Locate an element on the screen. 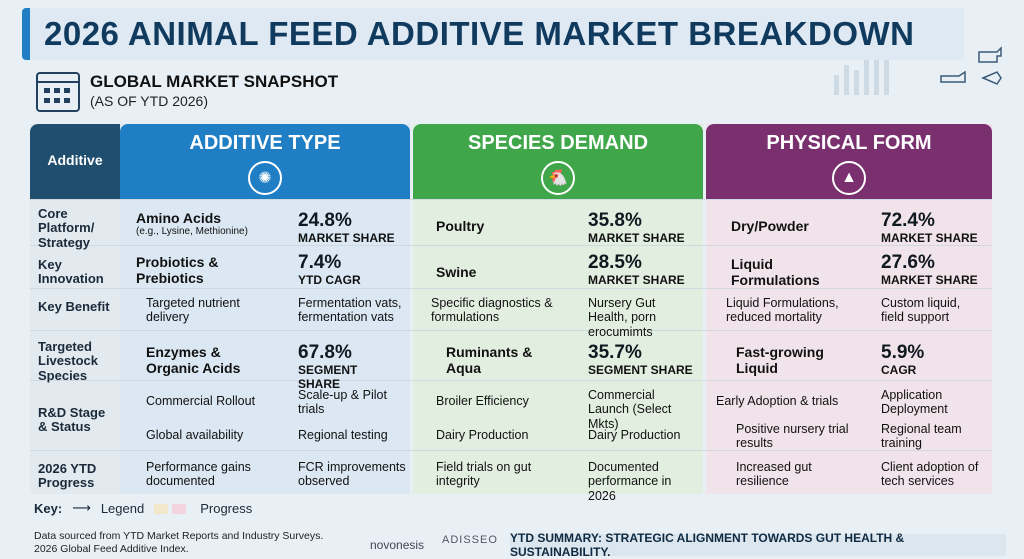 The height and width of the screenshot is (559, 1024). cell-metric: 27.6% MARKET SHARE is located at coordinates (932, 270).